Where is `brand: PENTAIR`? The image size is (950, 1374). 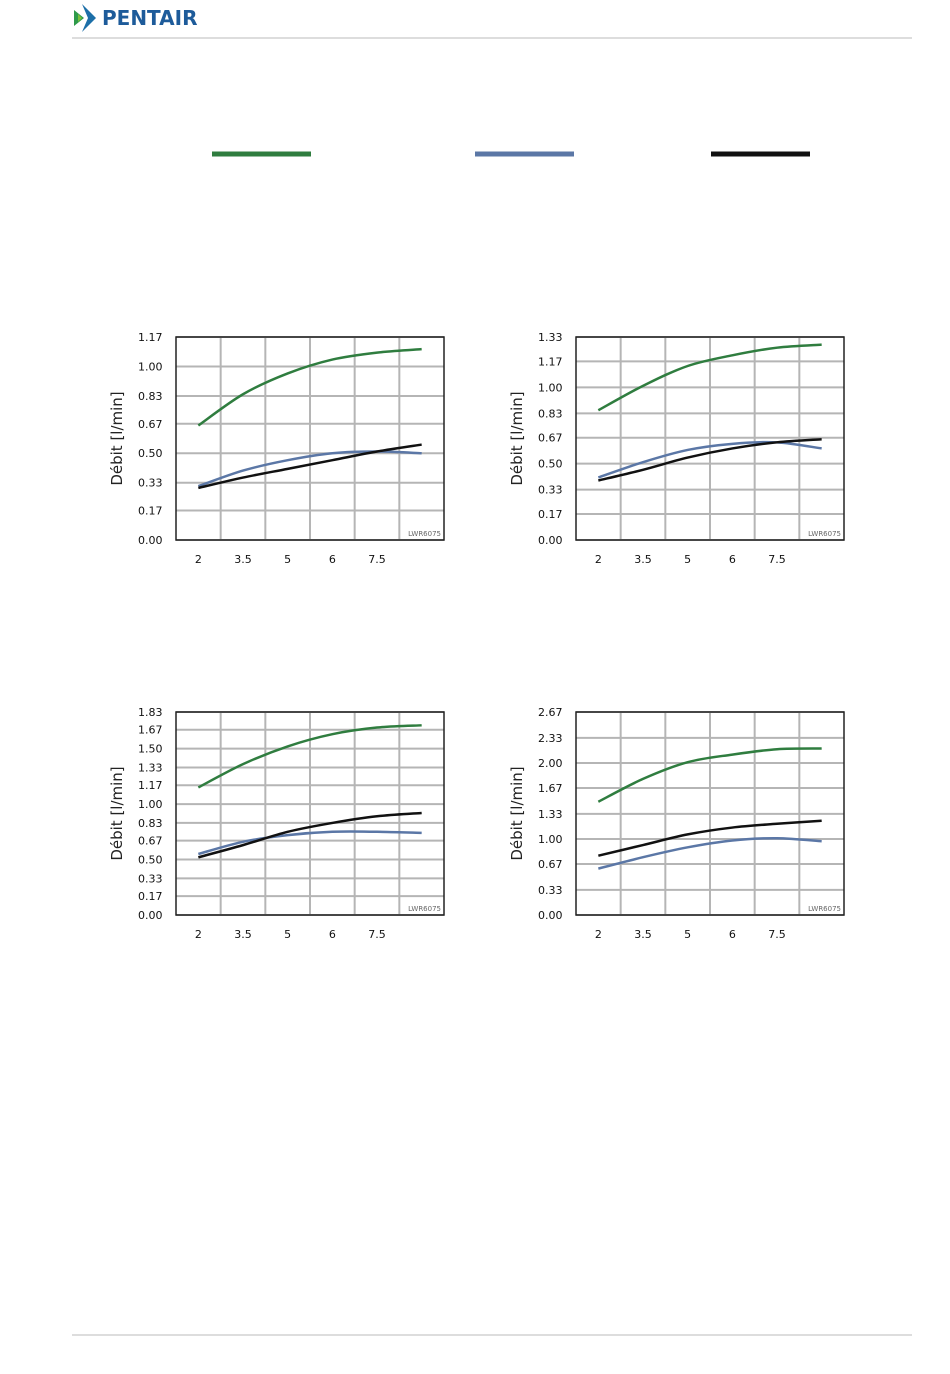 brand: PENTAIR is located at coordinates (149, 18).